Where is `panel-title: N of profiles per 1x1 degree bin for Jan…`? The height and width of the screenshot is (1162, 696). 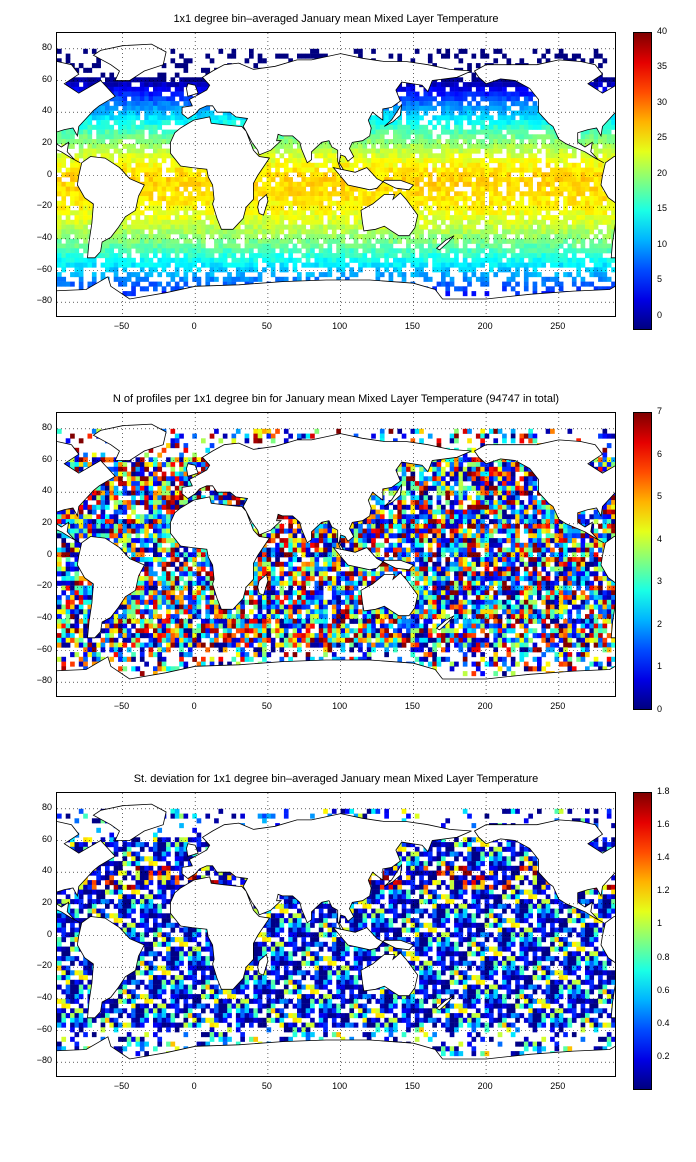 panel-title: N of profiles per 1x1 degree bin for Jan… is located at coordinates (336, 399).